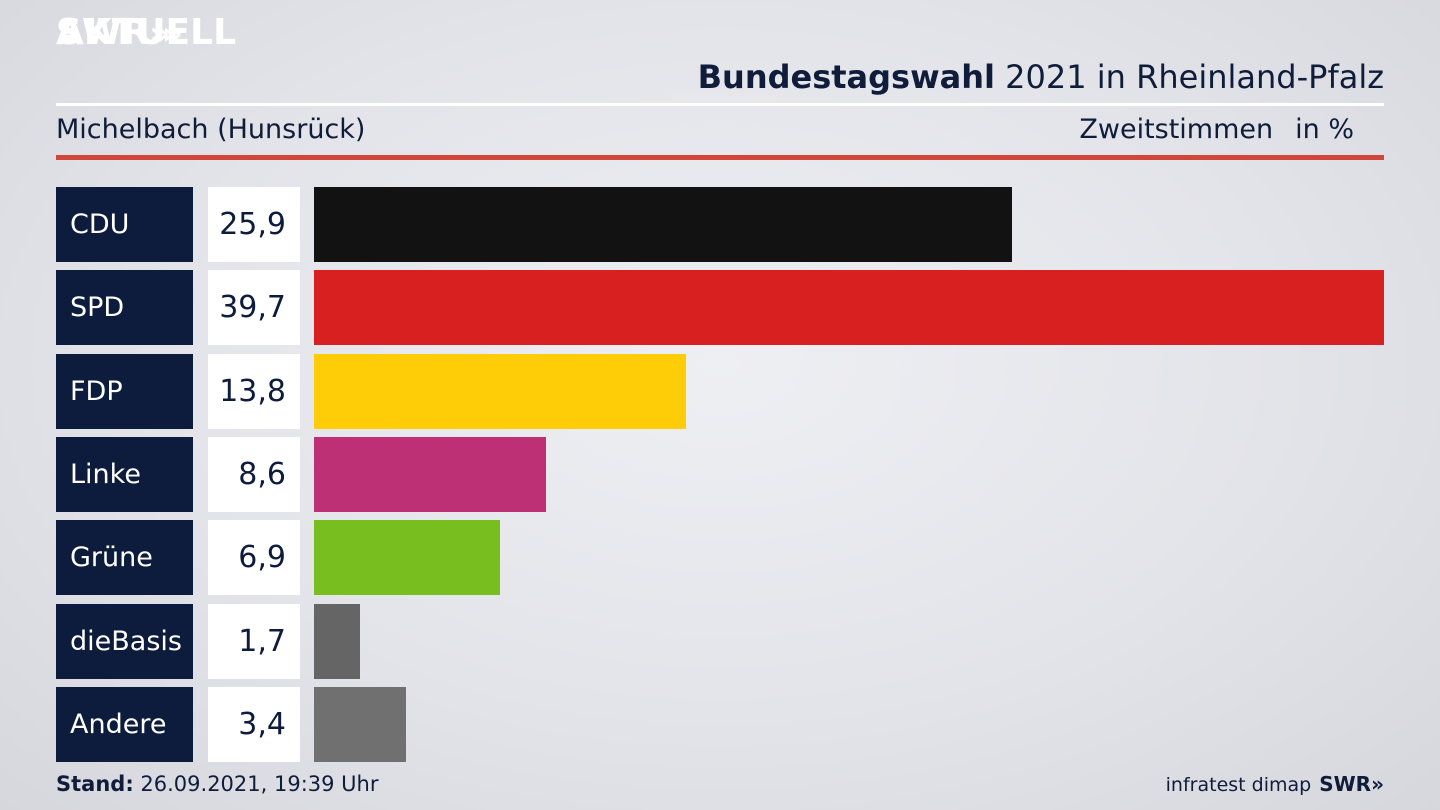 The height and width of the screenshot is (810, 1440). What do you see at coordinates (1216, 129) in the screenshot?
I see `measure-label: Zweitstimmen in %` at bounding box center [1216, 129].